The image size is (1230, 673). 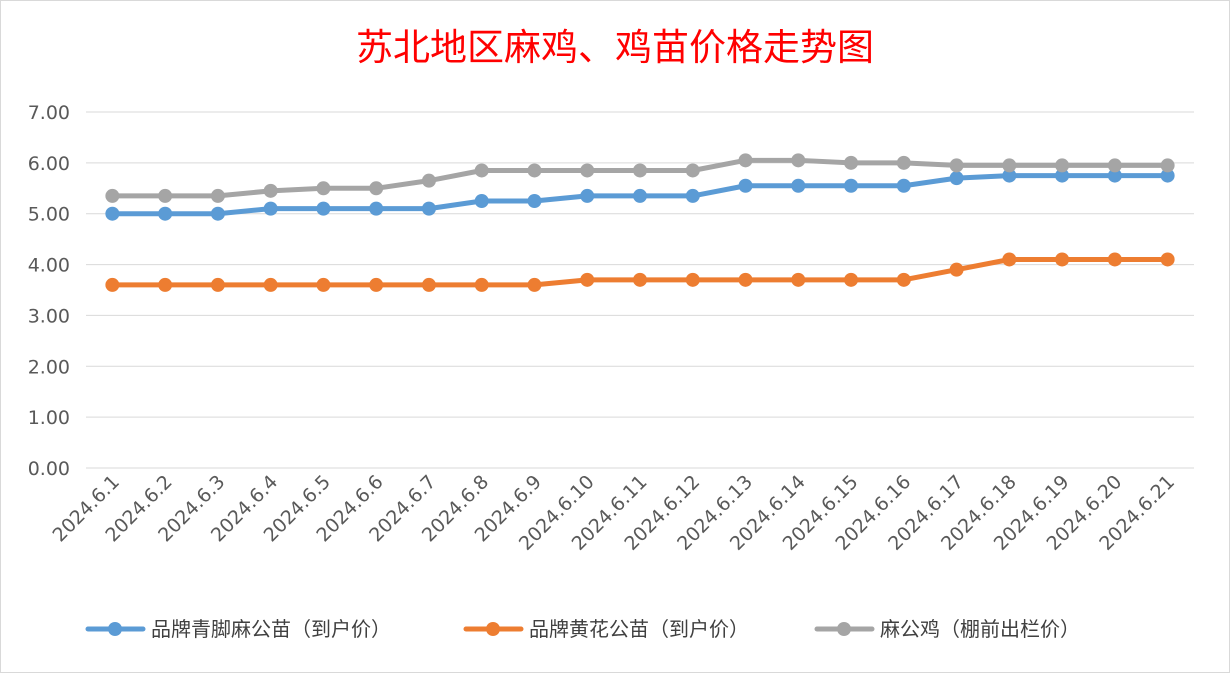 I want to click on legend-item: 品牌黄花公苗（到户价）, so click(x=606, y=629).